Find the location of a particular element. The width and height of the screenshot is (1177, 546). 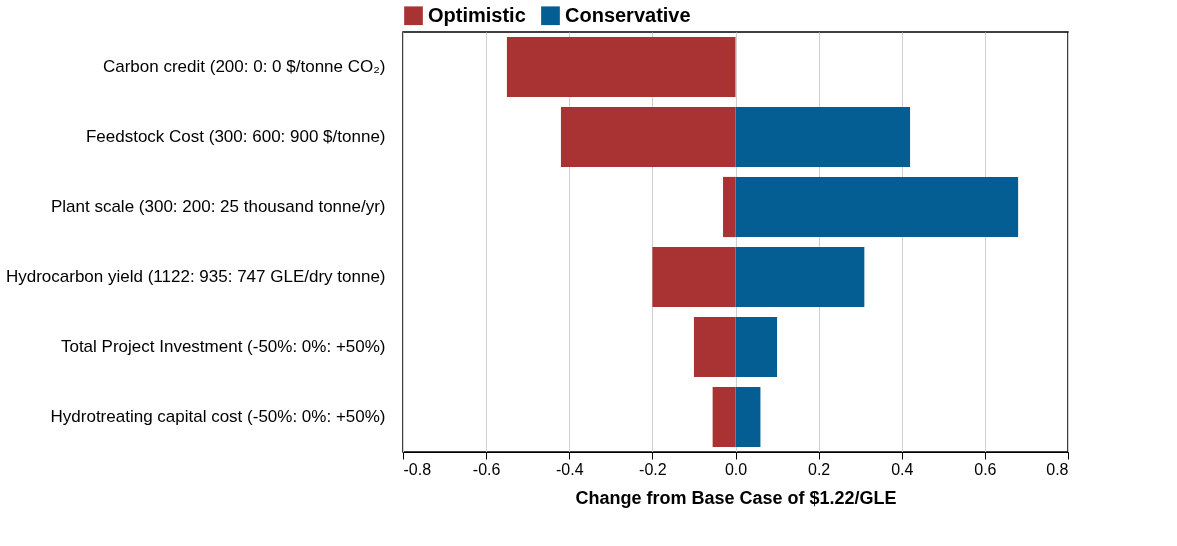

y-tick-label: Total Project Investment (-50%: 0%: +50%) is located at coordinates (223, 346).